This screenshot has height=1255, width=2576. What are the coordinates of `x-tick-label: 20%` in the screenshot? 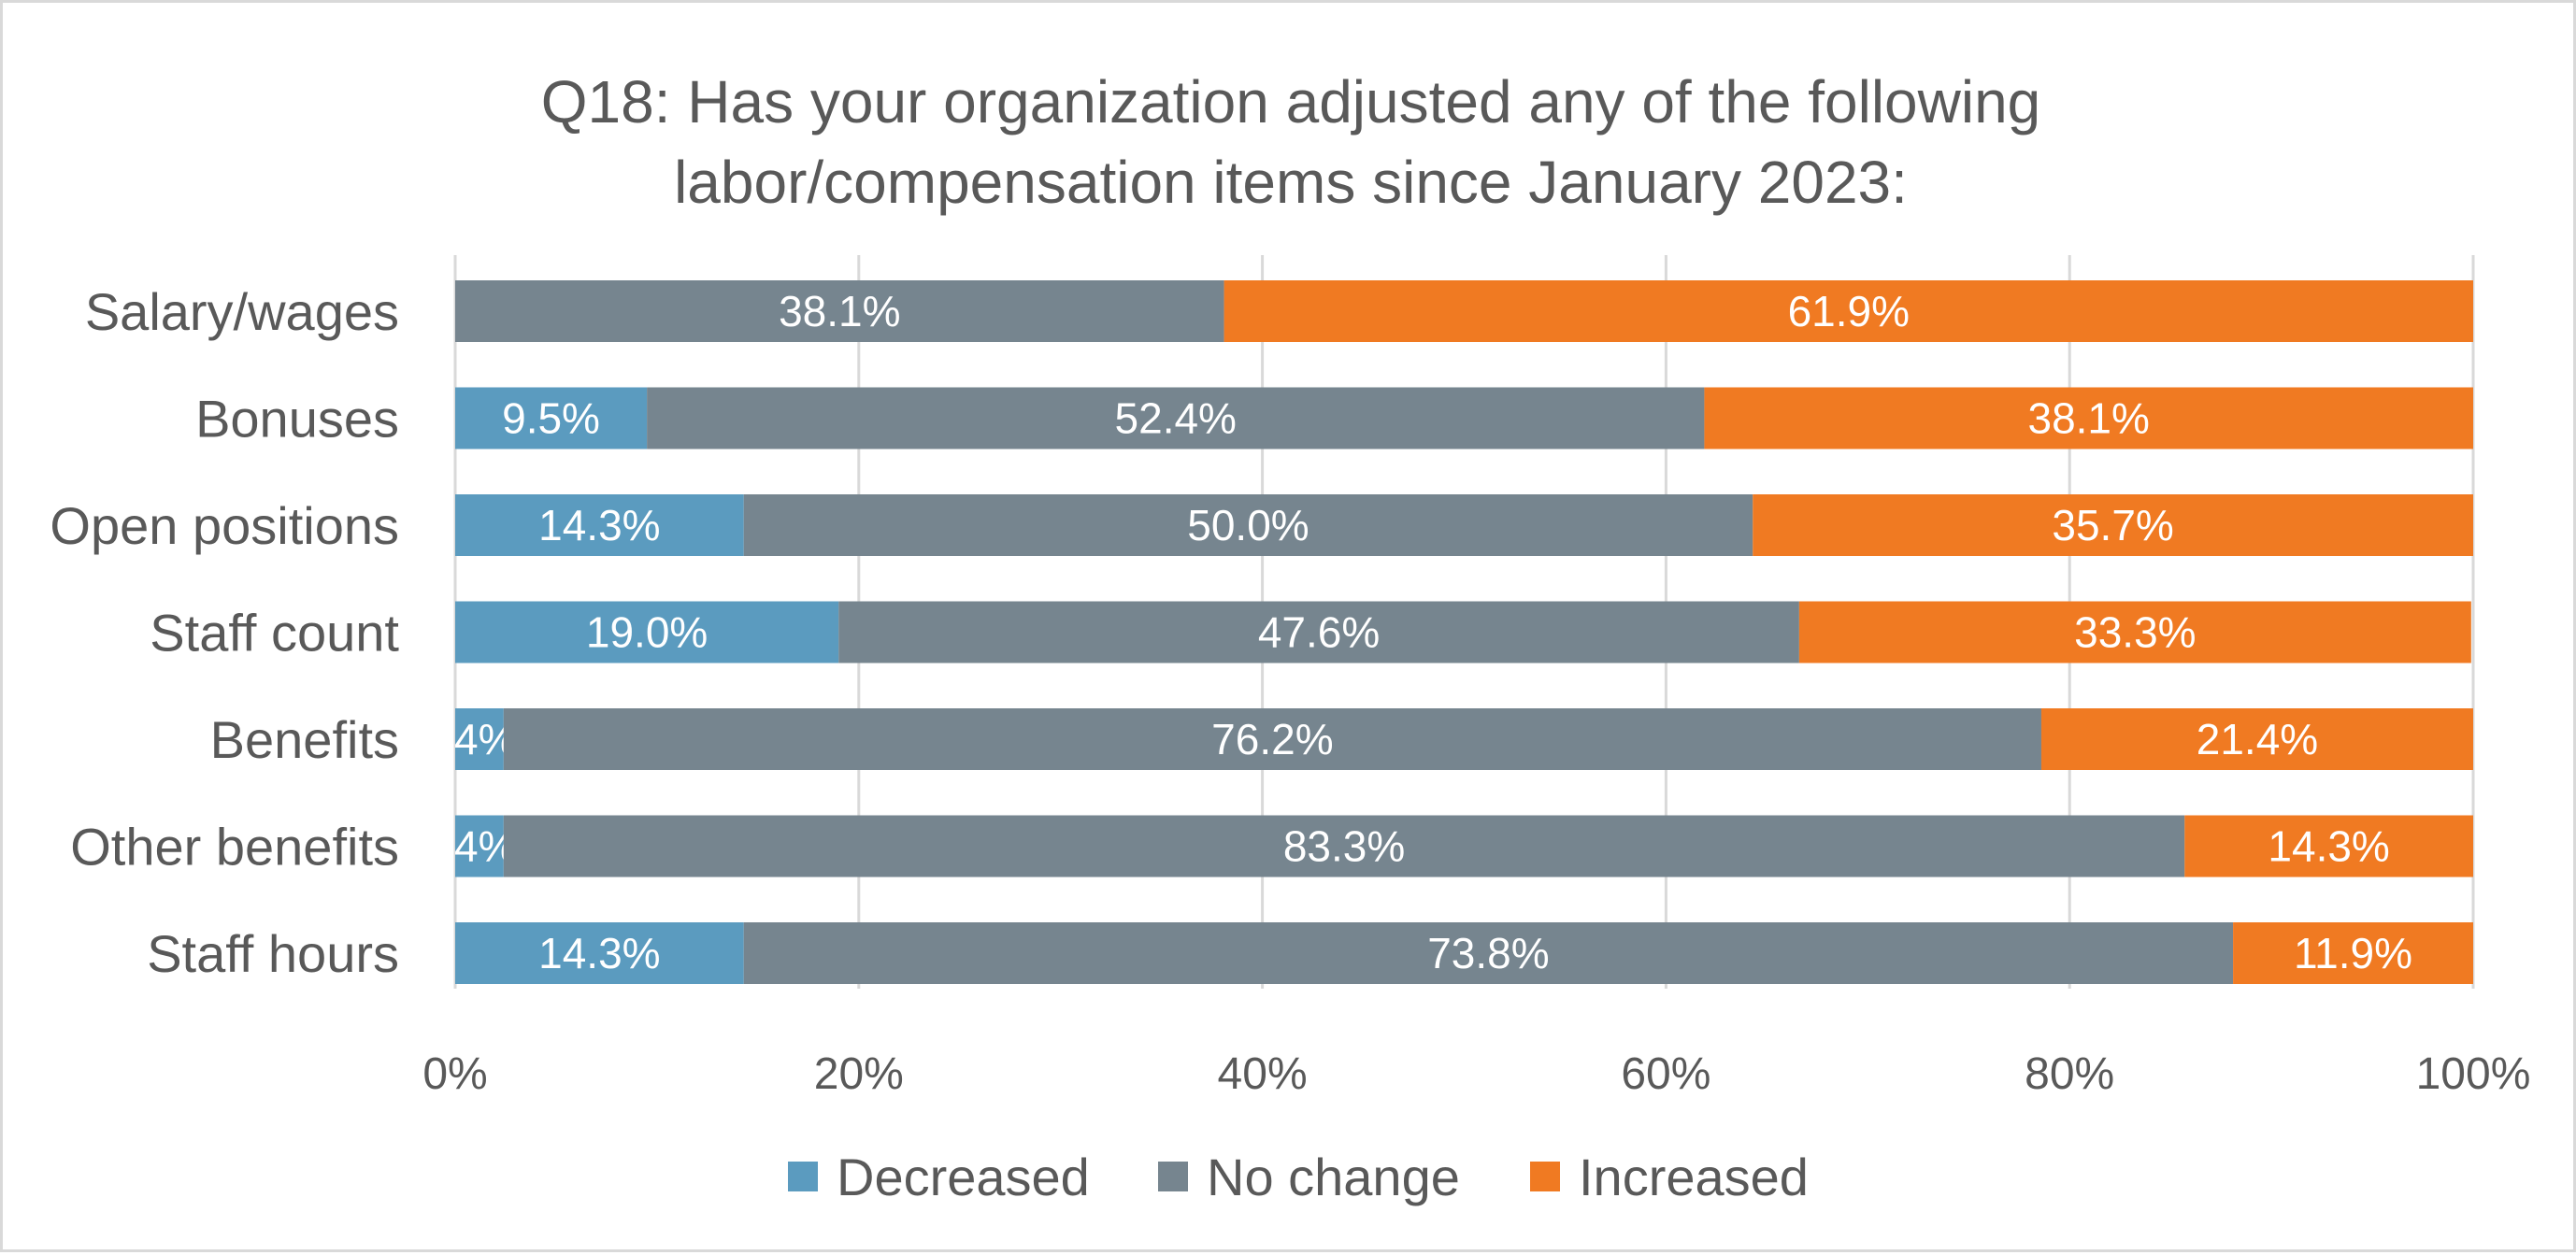 It's located at (859, 1074).